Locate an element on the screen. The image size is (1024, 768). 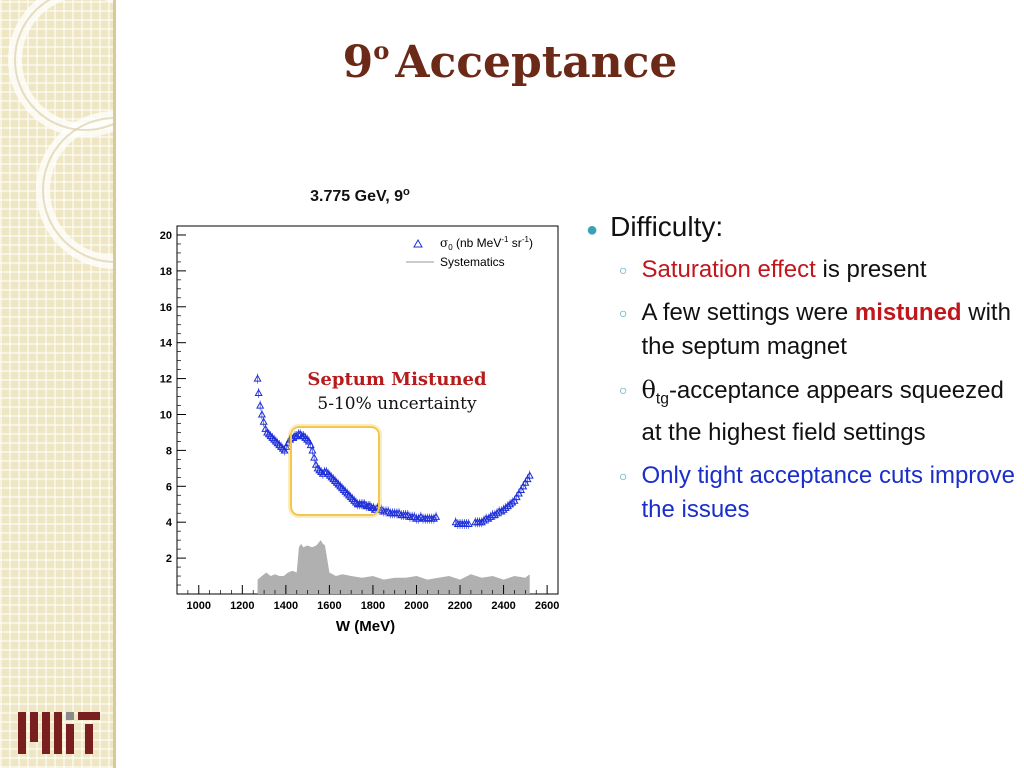
legend-marker-triangle is located at coordinates (418, 243).